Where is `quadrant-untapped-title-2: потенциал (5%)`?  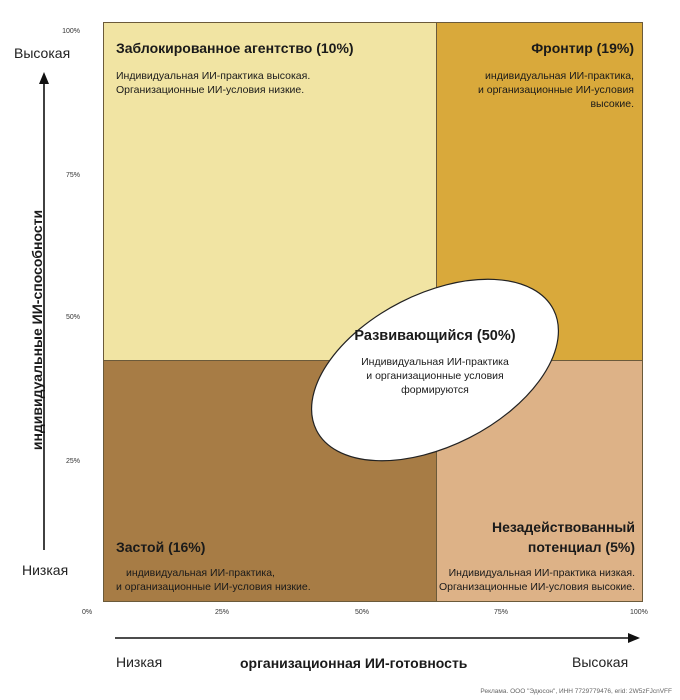 quadrant-untapped-title-2: потенциал (5%) is located at coordinates (581, 547).